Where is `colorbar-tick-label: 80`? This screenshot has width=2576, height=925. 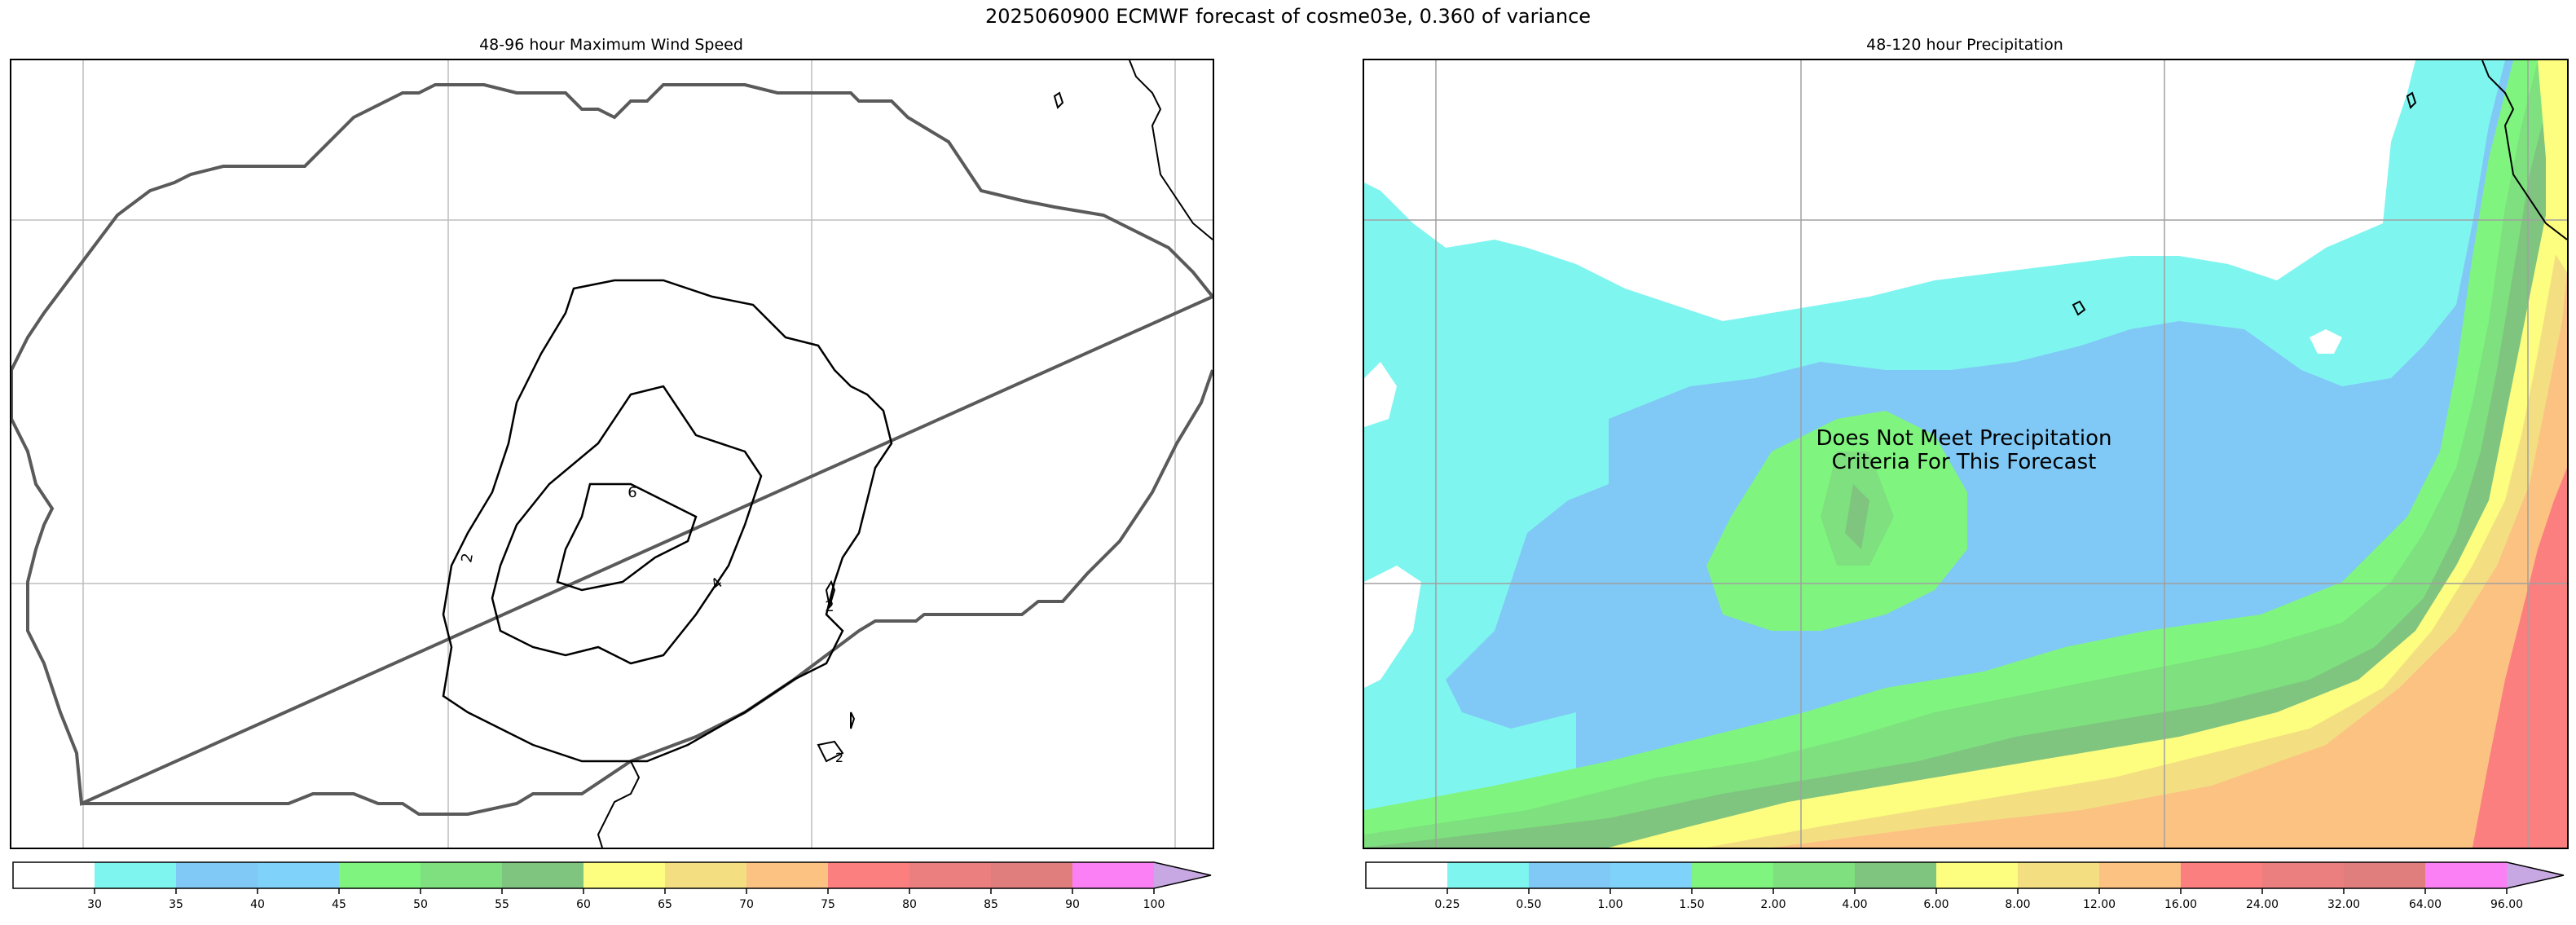 colorbar-tick-label: 80 is located at coordinates (910, 904).